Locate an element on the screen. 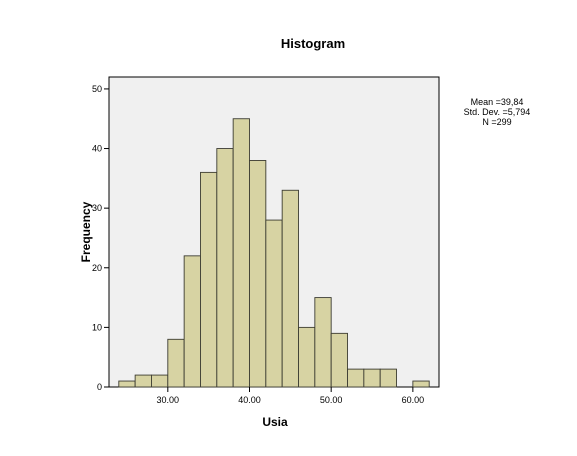  mean-stat: Mean =39,84 is located at coordinates (497, 102).